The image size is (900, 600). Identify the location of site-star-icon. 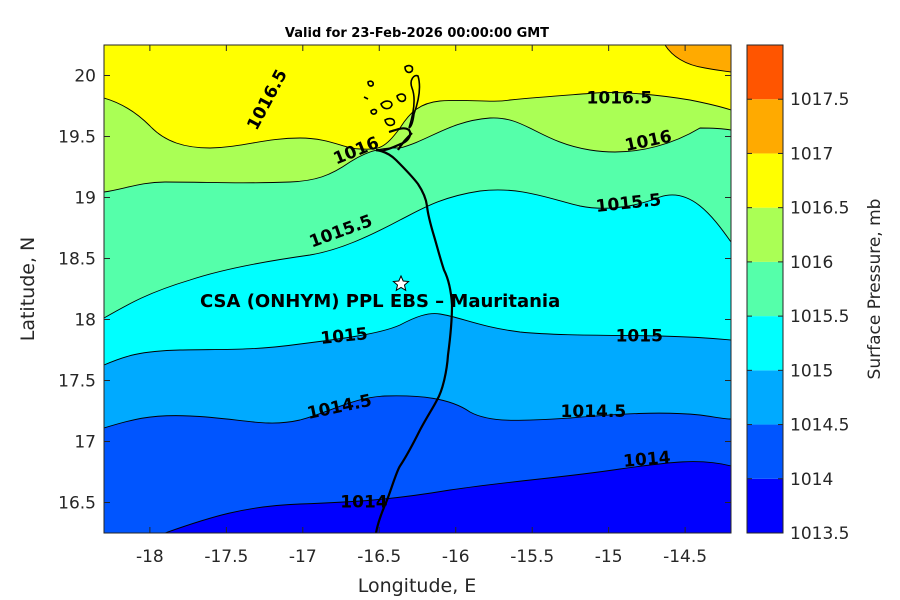
(401, 283).